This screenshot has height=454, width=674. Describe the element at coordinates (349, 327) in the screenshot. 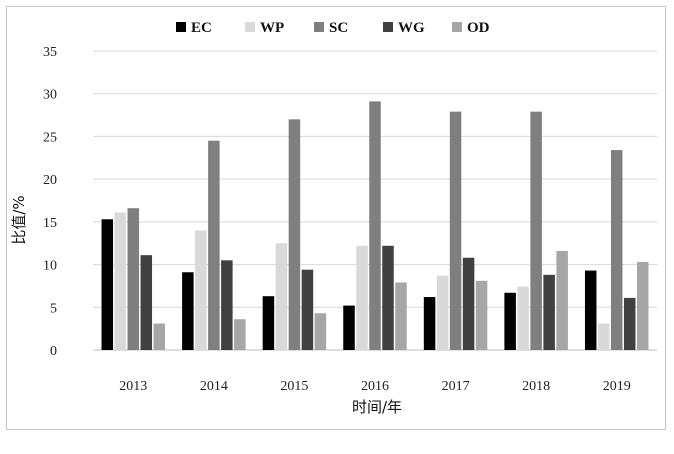

I see `bar-ec-2016` at that location.